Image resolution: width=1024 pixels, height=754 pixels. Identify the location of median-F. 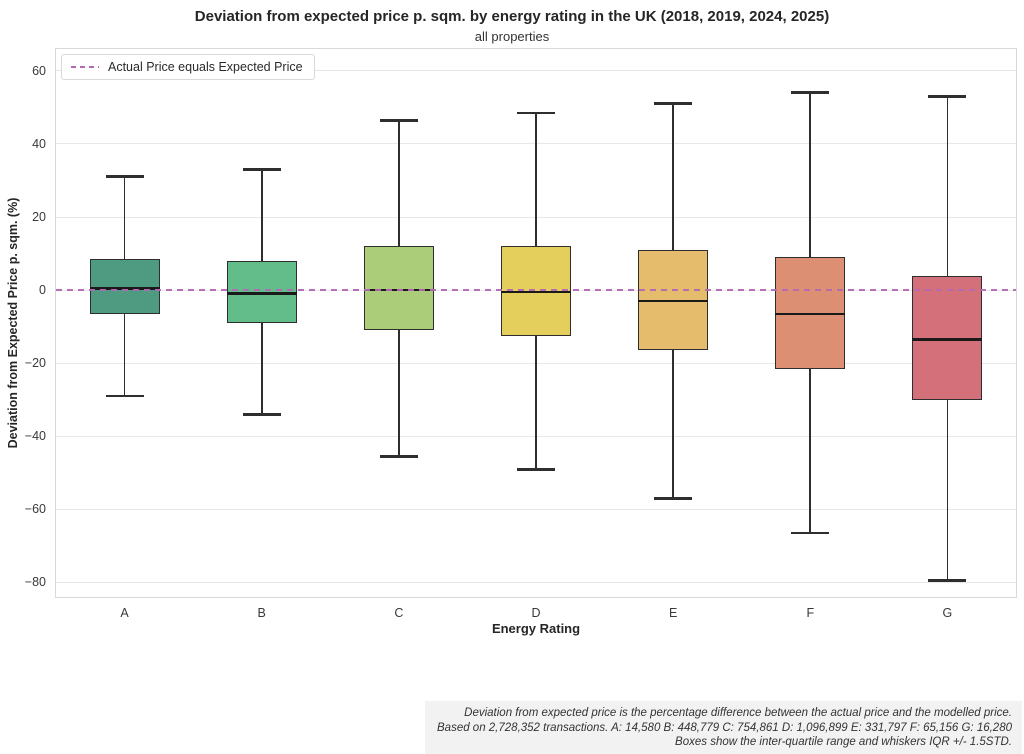
(810, 314).